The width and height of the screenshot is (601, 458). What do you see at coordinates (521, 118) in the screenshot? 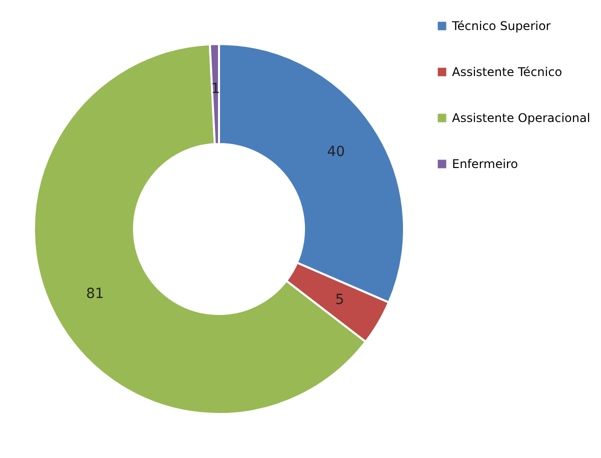
I see `legend-label: Assistente Operacional` at bounding box center [521, 118].